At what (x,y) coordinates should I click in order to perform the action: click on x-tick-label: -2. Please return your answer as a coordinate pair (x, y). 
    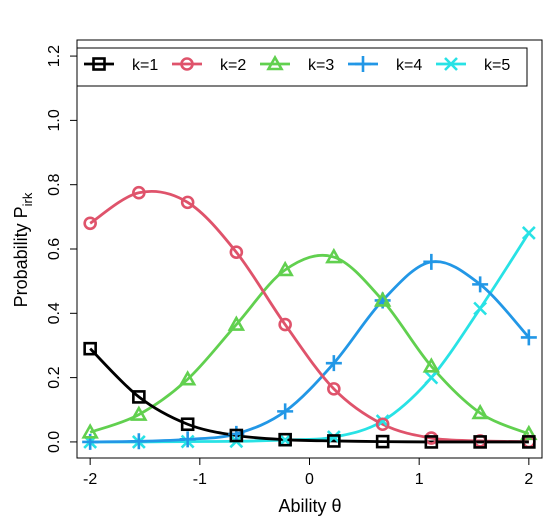
    Looking at the image, I should click on (90, 479).